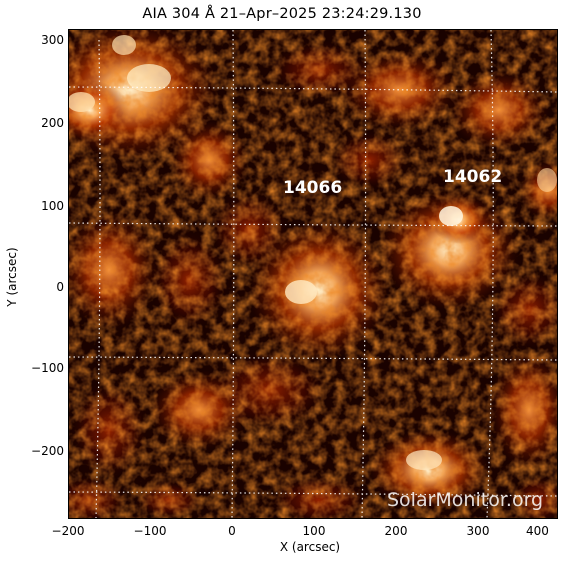 Image resolution: width=564 pixels, height=564 pixels. Describe the element at coordinates (52, 40) in the screenshot. I see `y-tick-300: 300` at that location.